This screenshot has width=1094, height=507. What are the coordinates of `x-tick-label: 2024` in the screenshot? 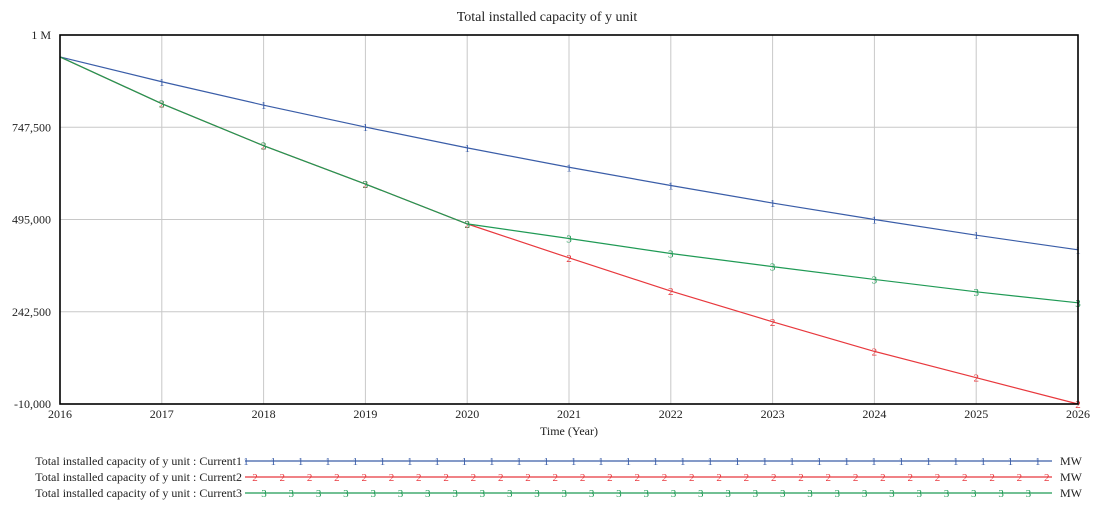 It's located at (874, 414).